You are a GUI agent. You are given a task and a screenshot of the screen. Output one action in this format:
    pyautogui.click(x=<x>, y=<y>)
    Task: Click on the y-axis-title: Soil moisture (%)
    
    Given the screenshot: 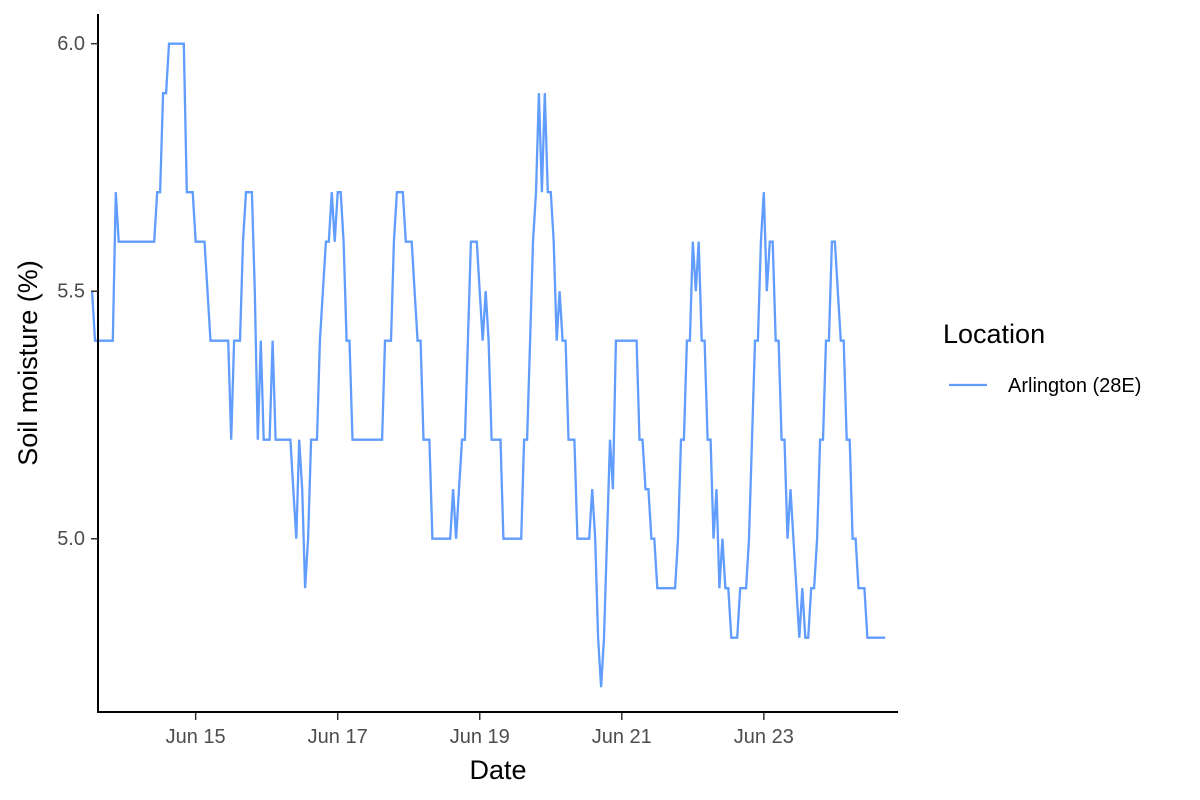 What is the action you would take?
    pyautogui.click(x=28, y=363)
    